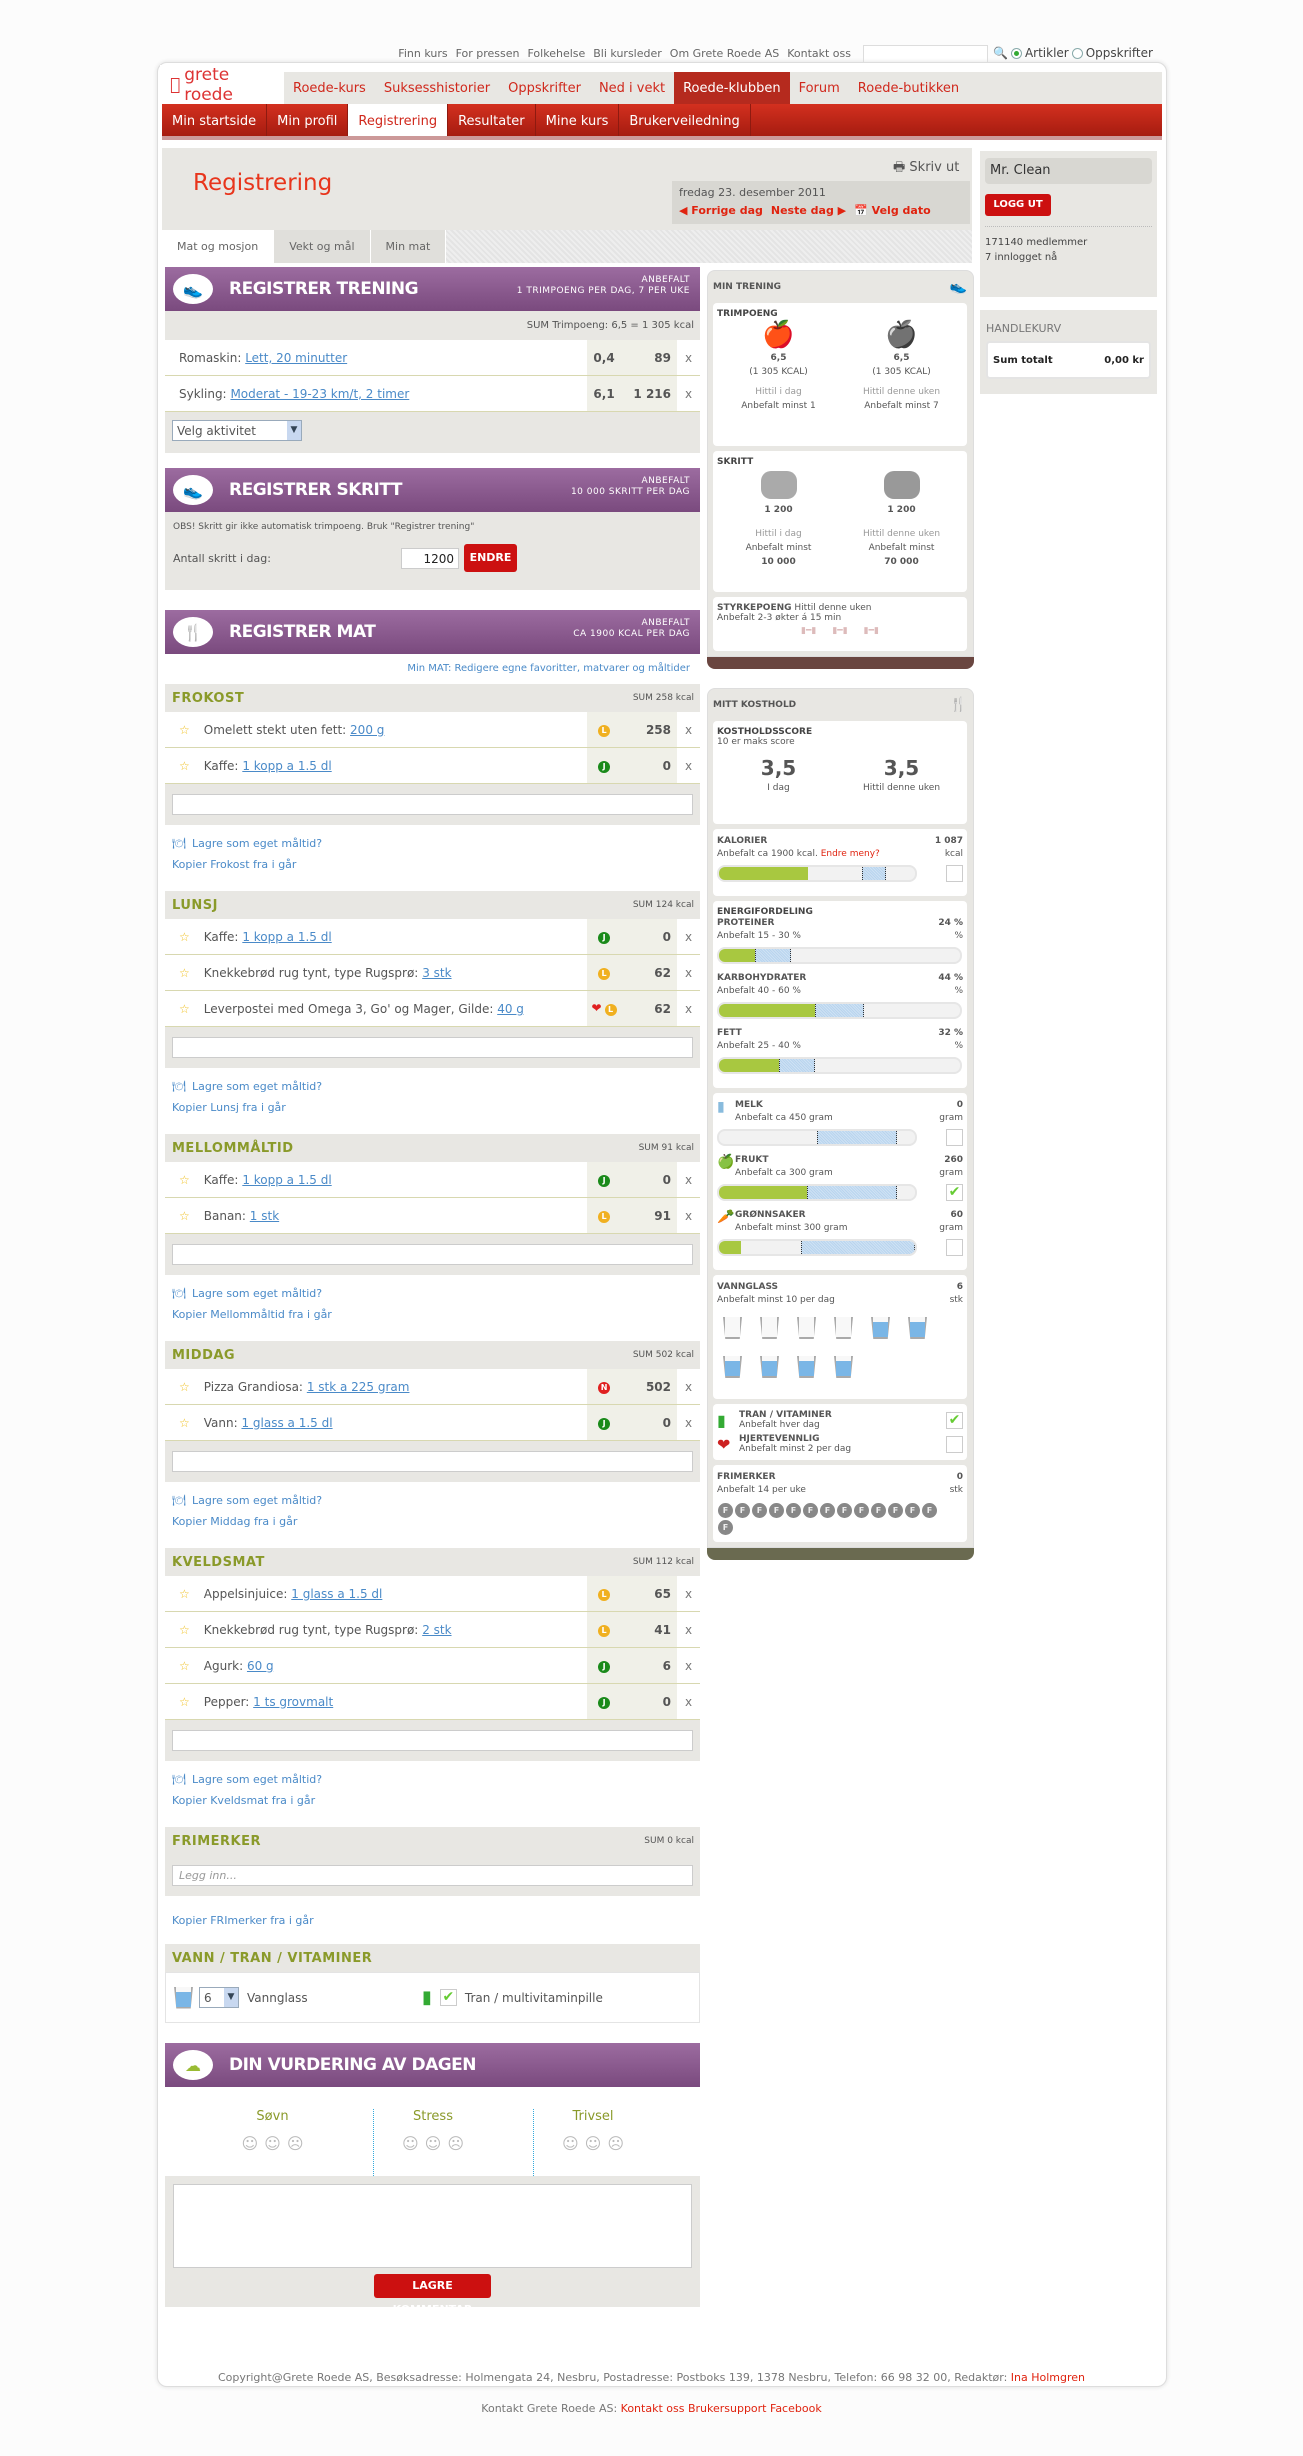  Describe the element at coordinates (437, 1629) in the screenshot. I see `food-amount-link: 2 stk` at that location.